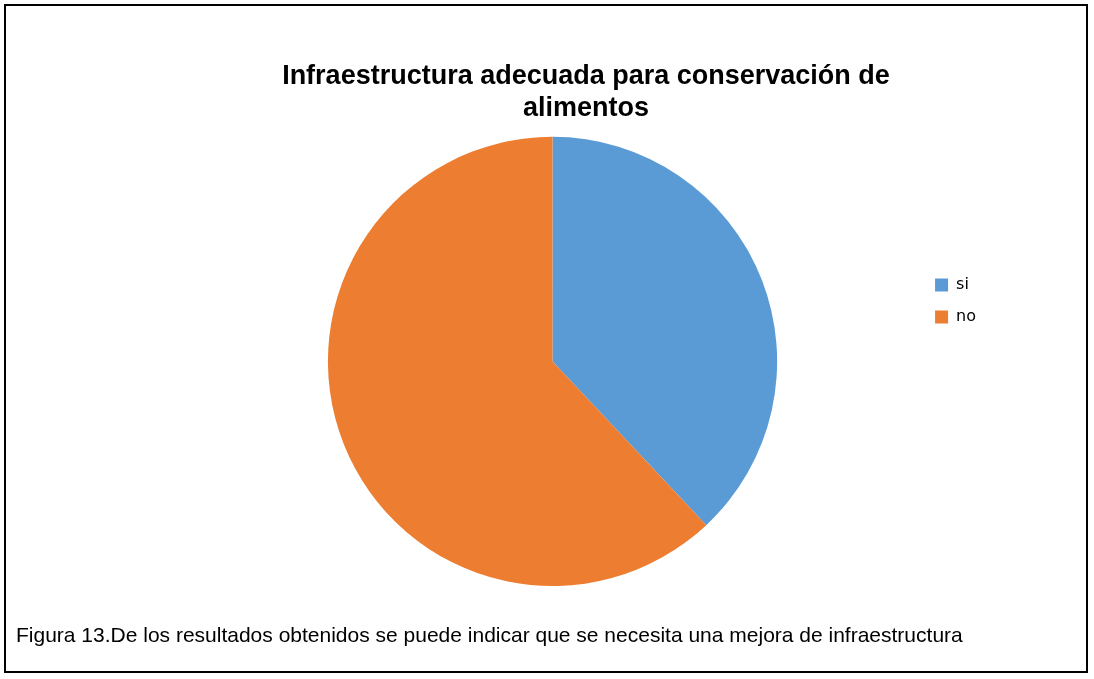  Describe the element at coordinates (962, 284) in the screenshot. I see `legend-label: si` at that location.